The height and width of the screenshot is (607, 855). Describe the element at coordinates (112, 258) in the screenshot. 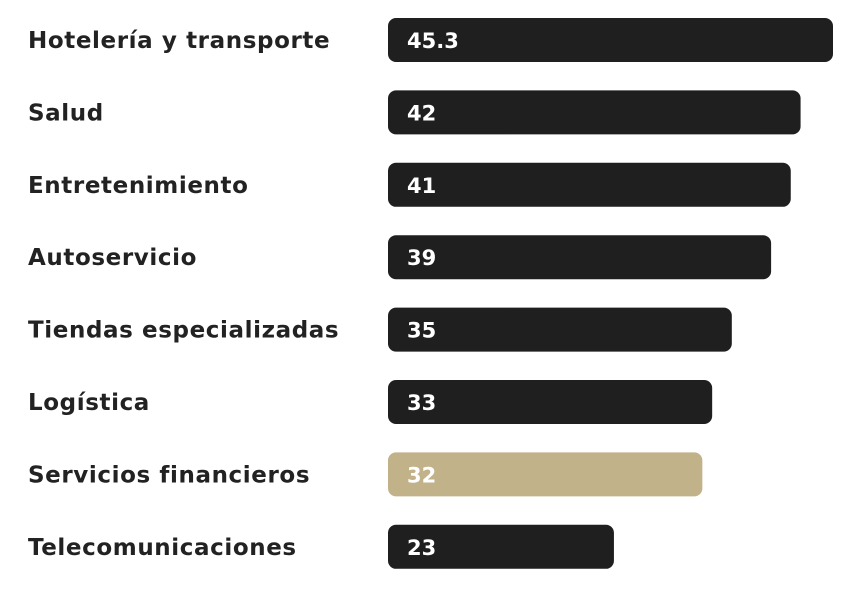

I see `category-label: Autoservicio` at that location.